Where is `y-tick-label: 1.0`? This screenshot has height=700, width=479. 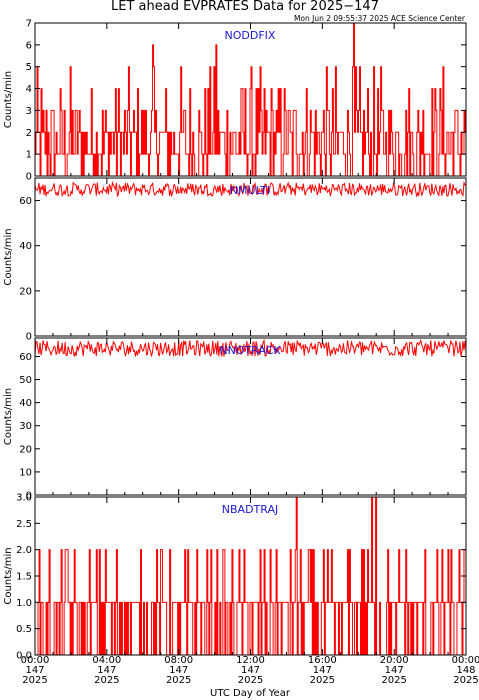
y-tick-label: 1.0 is located at coordinates (24, 603).